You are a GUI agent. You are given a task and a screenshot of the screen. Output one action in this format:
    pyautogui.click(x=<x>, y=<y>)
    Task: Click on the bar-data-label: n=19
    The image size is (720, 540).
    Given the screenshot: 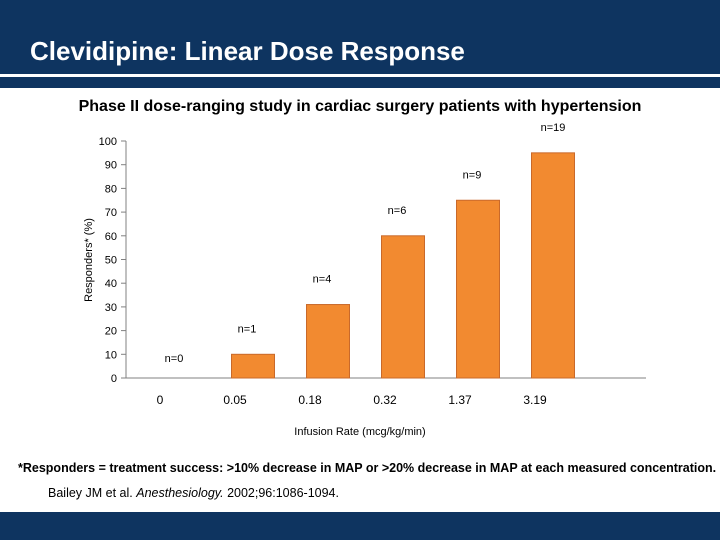 What is the action you would take?
    pyautogui.click(x=553, y=128)
    